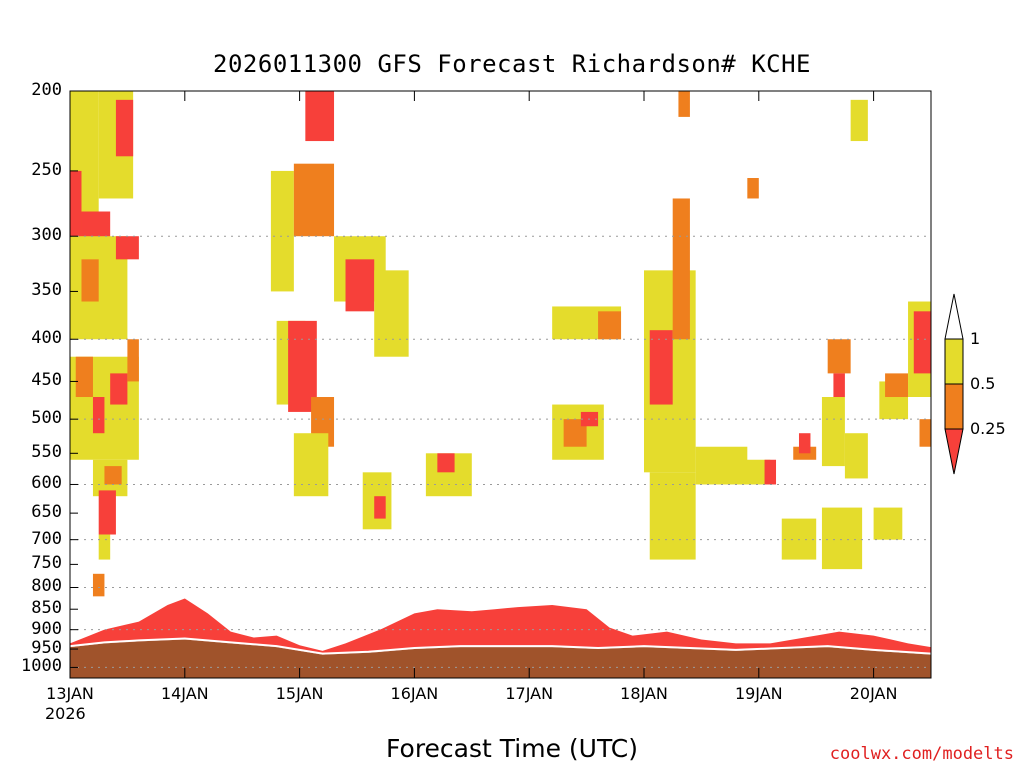 This screenshot has width=1024, height=768. I want to click on y-tick-label: 250, so click(46, 169).